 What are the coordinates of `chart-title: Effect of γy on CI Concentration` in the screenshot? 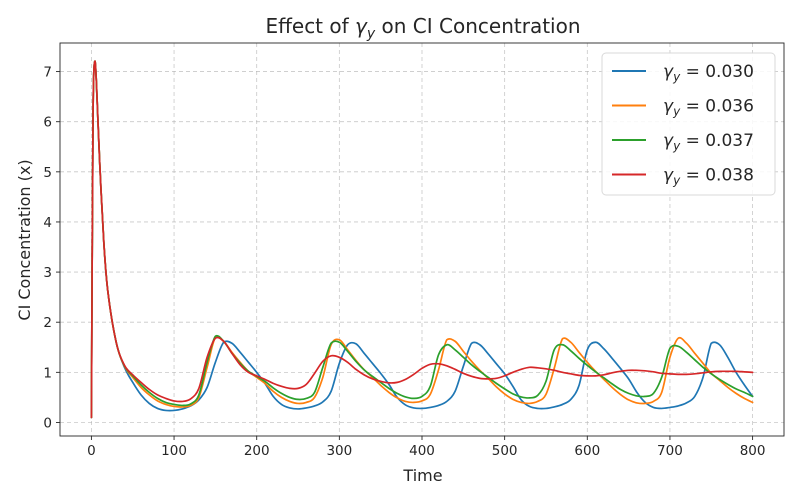 It's located at (422, 28).